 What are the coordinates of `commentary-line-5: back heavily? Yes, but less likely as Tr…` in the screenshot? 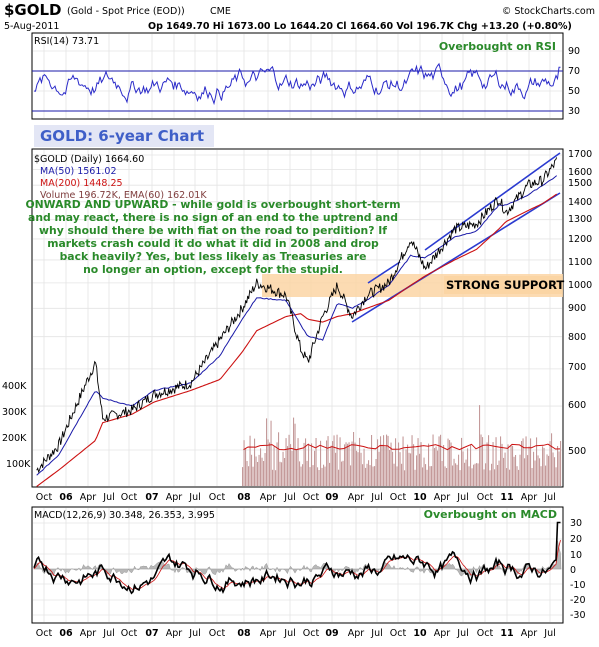 It's located at (213, 256).